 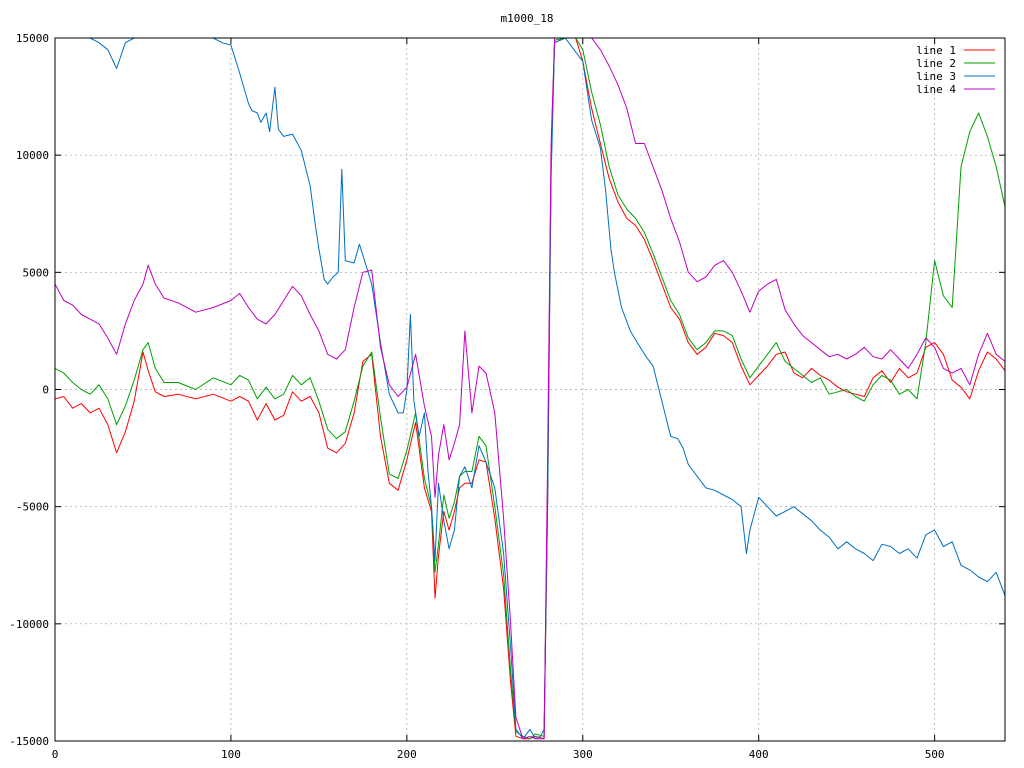 What do you see at coordinates (935, 754) in the screenshot?
I see `x-tick-label: 500` at bounding box center [935, 754].